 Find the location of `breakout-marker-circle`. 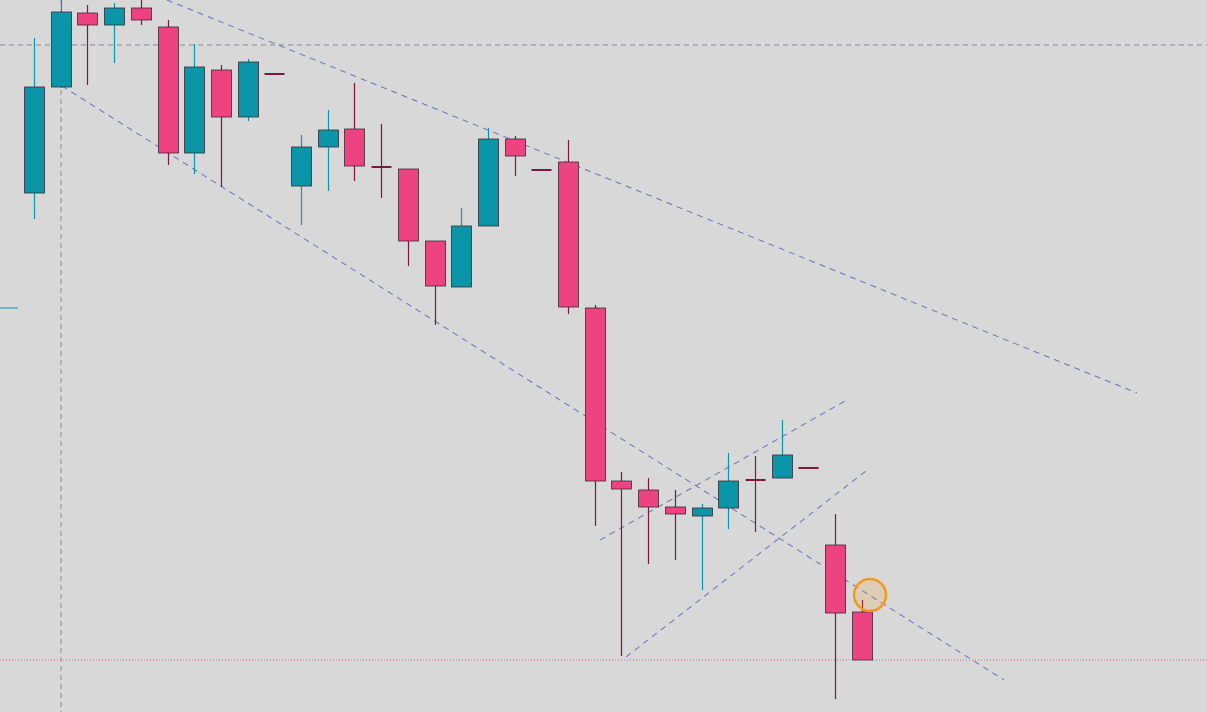

breakout-marker-circle is located at coordinates (870, 595).